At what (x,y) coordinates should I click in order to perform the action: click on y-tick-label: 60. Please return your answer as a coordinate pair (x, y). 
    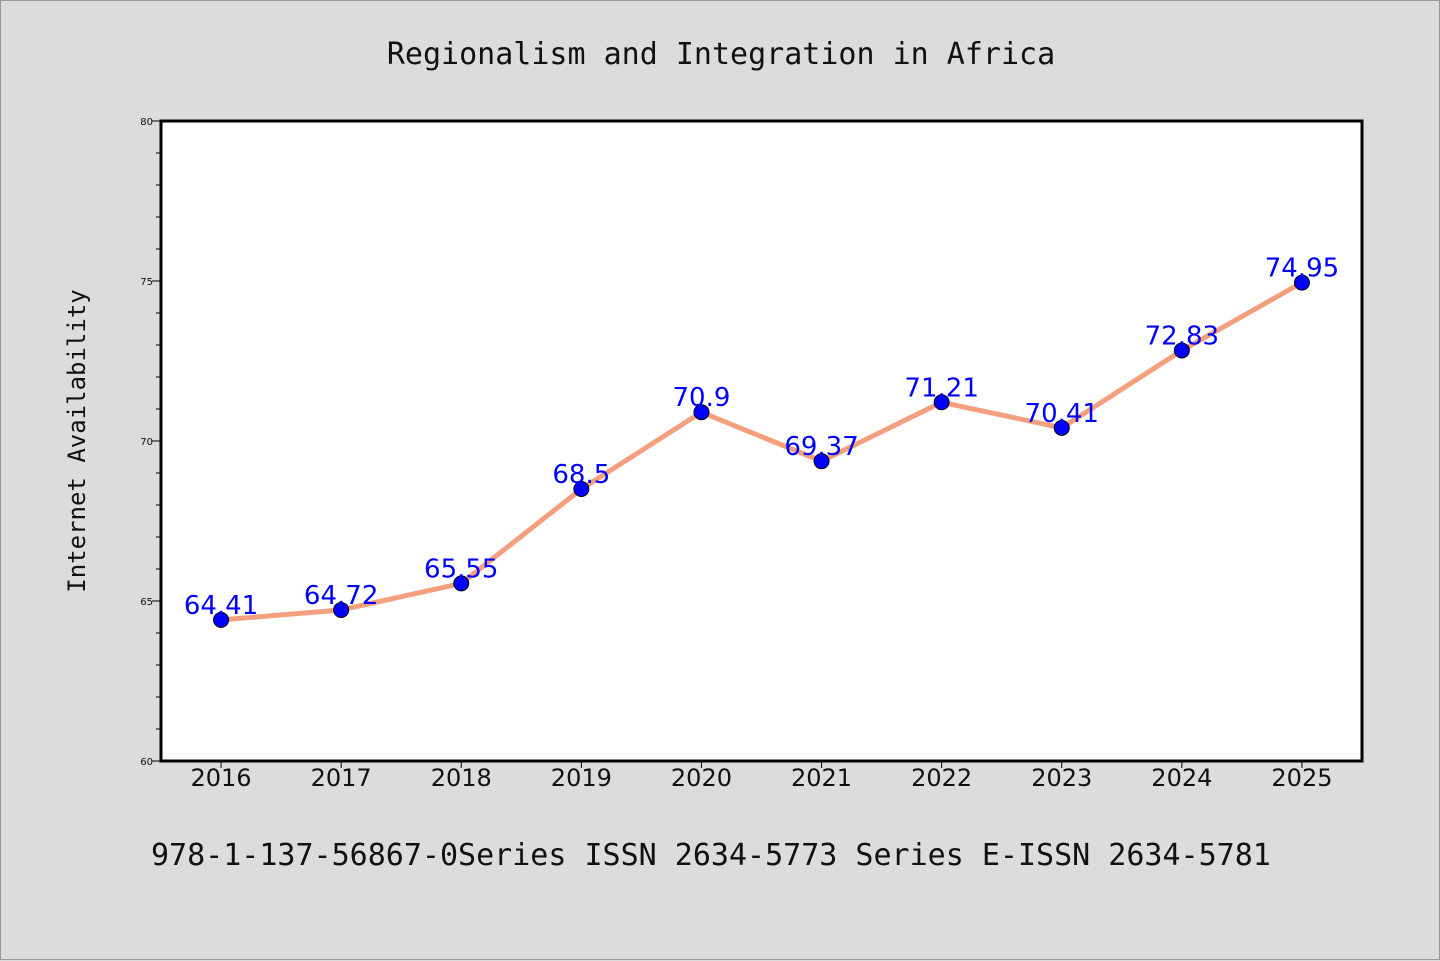
    Looking at the image, I should click on (146, 762).